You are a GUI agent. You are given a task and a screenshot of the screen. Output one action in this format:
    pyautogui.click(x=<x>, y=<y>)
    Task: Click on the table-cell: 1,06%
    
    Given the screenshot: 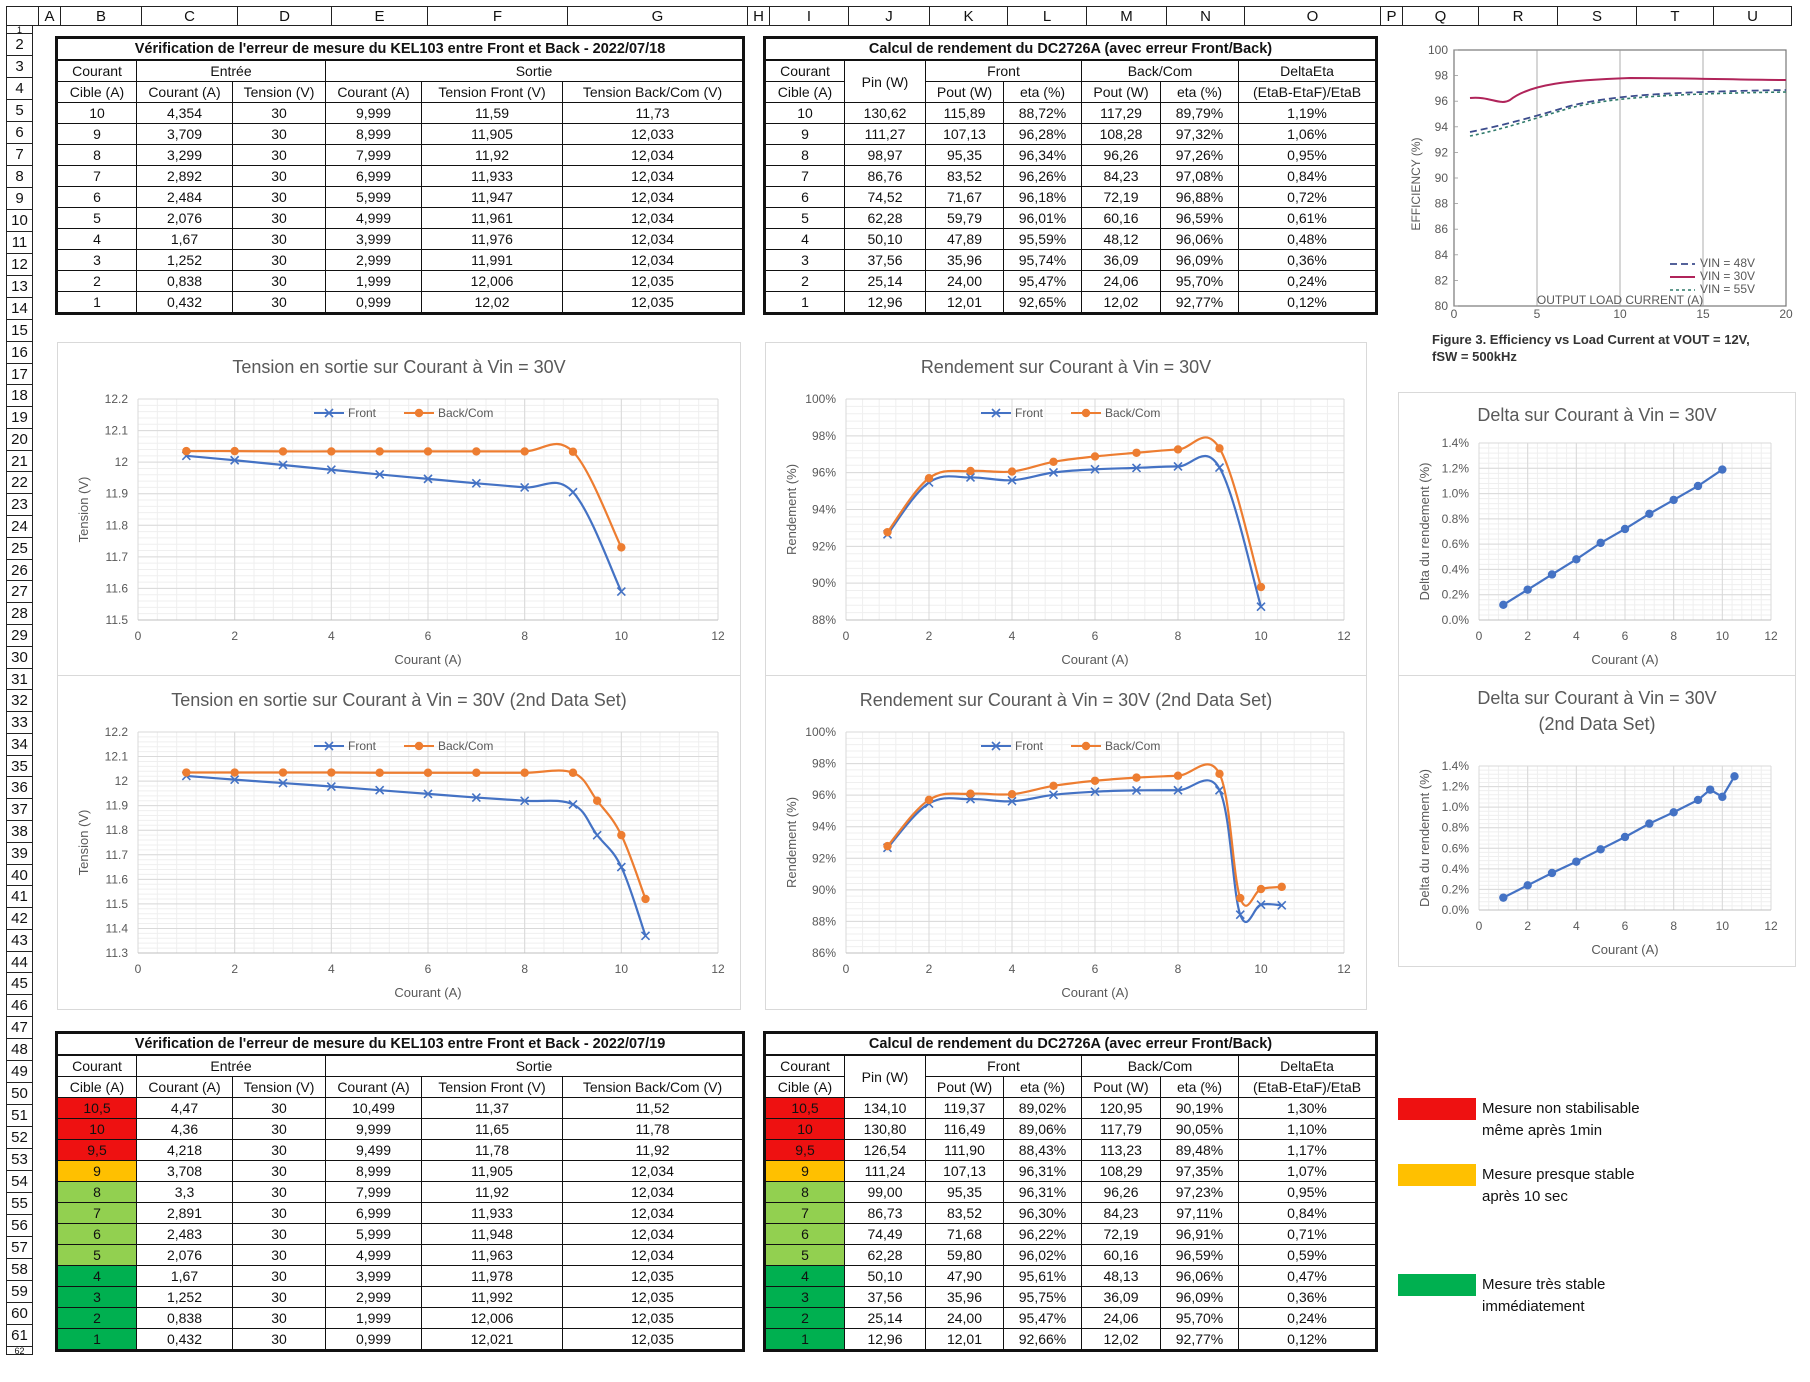 What is the action you would take?
    pyautogui.click(x=1307, y=134)
    